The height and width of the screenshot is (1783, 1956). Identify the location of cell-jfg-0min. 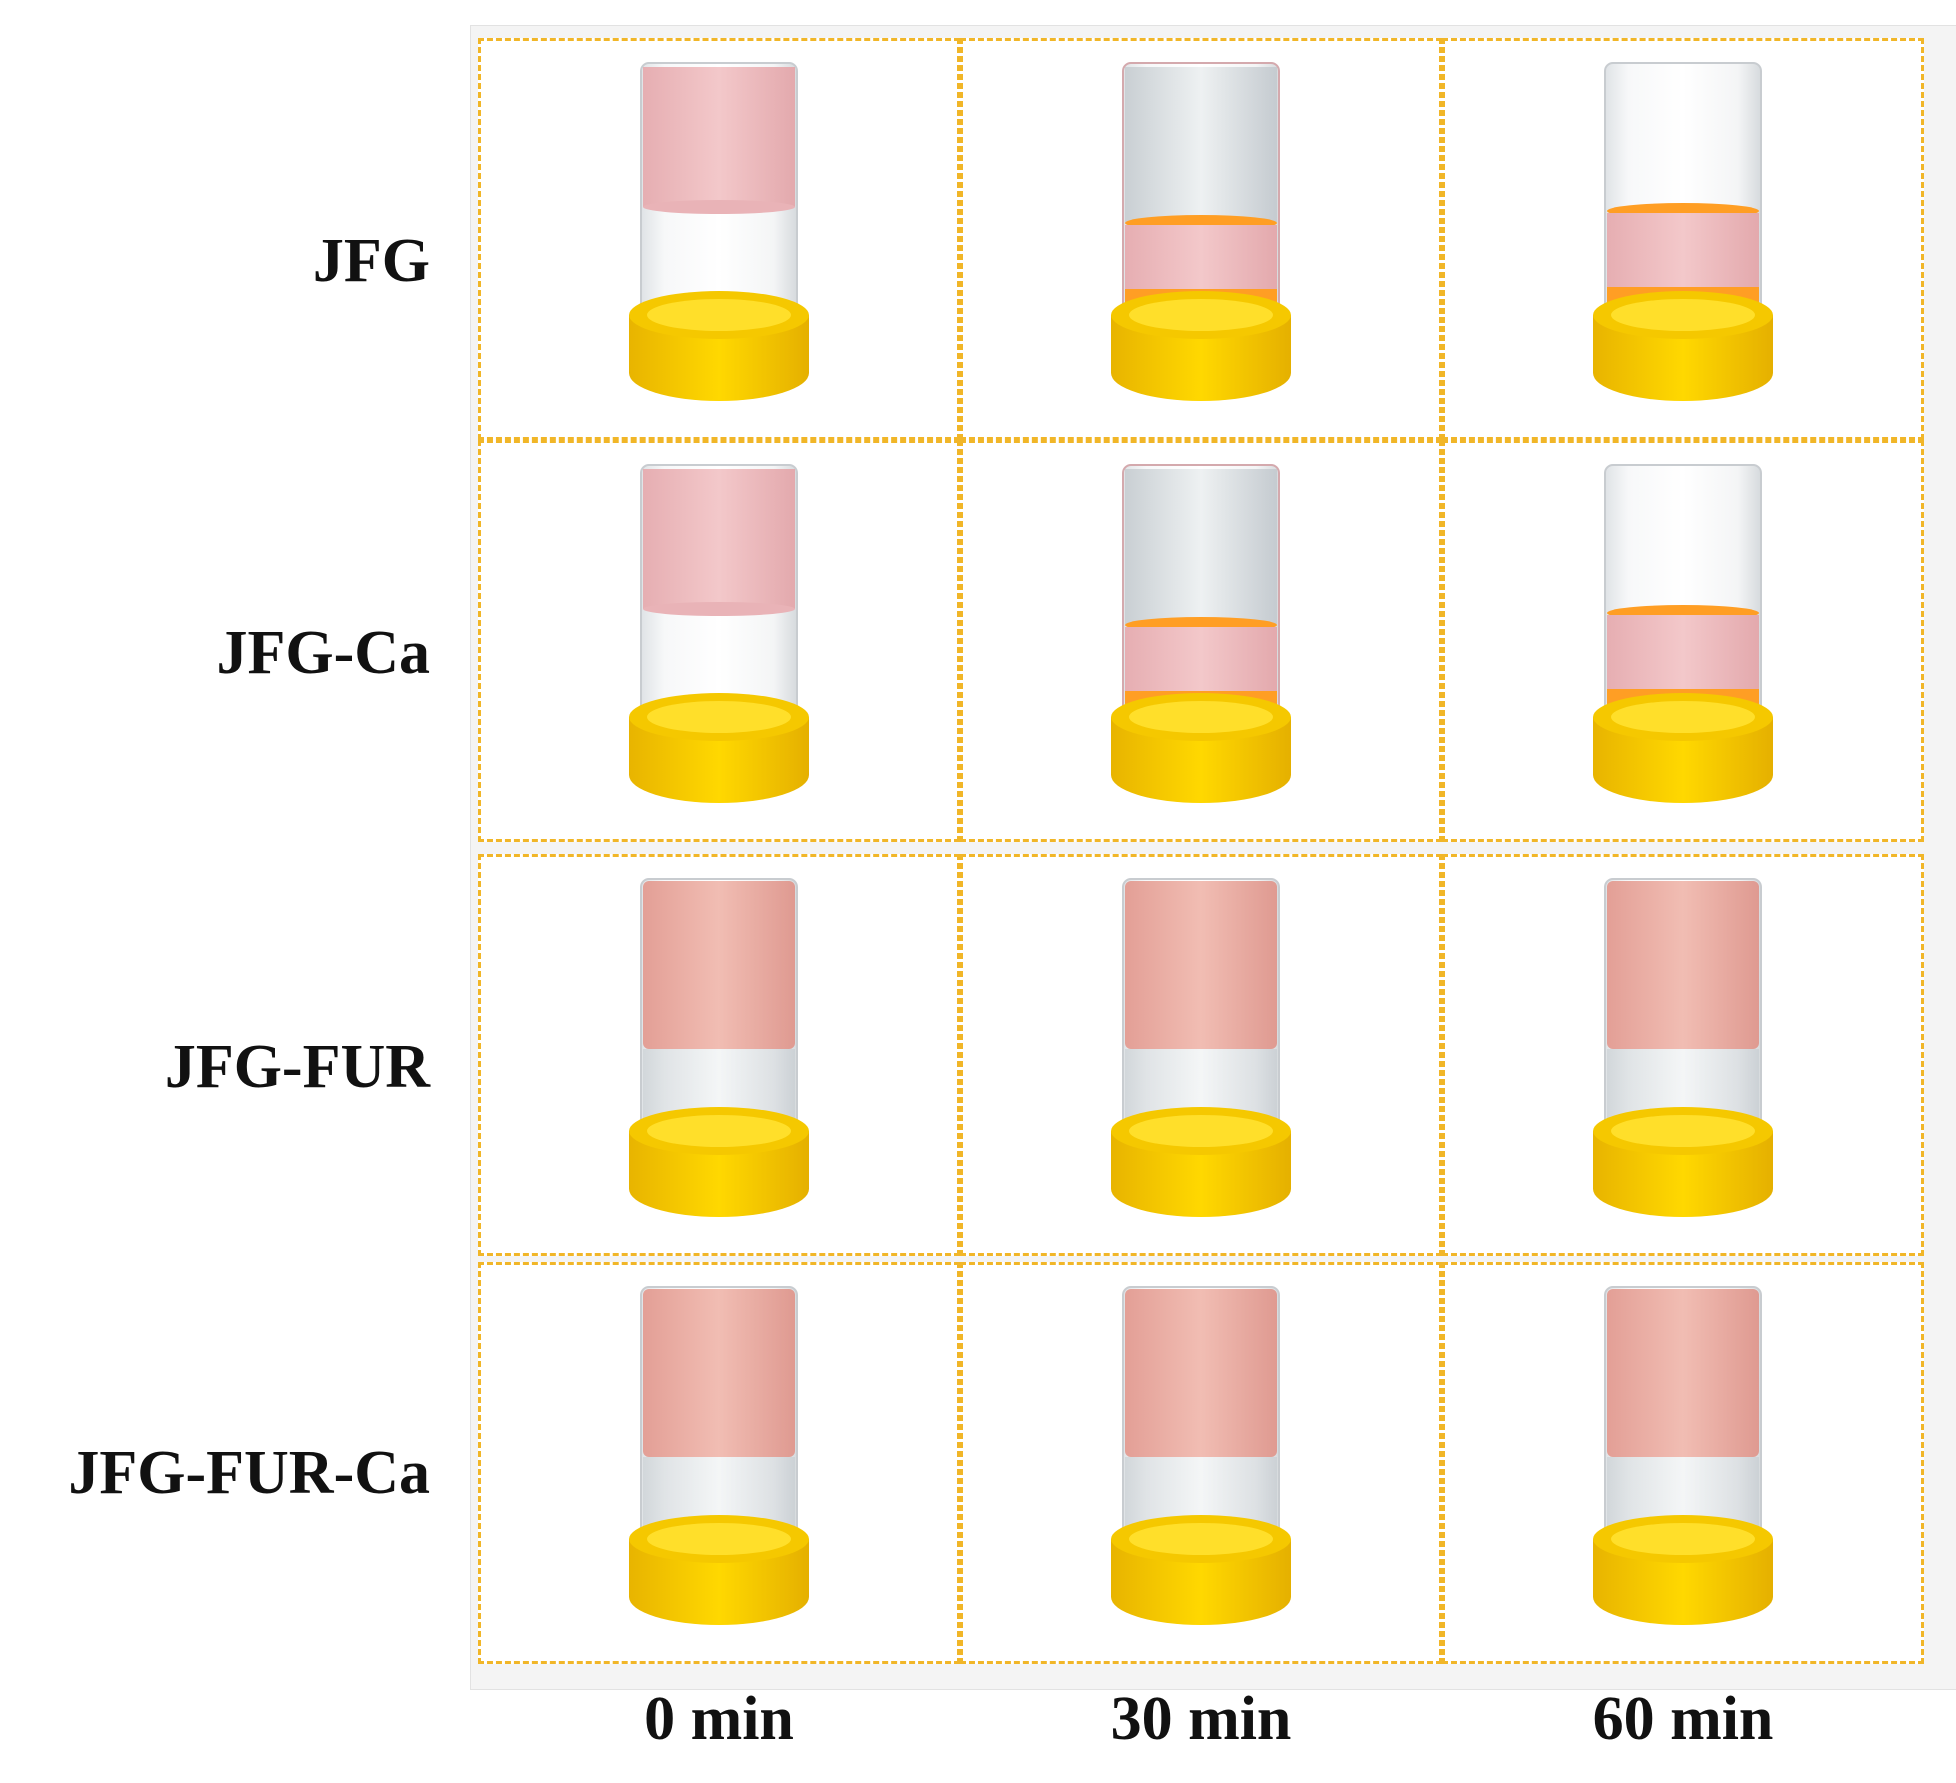
(719, 239).